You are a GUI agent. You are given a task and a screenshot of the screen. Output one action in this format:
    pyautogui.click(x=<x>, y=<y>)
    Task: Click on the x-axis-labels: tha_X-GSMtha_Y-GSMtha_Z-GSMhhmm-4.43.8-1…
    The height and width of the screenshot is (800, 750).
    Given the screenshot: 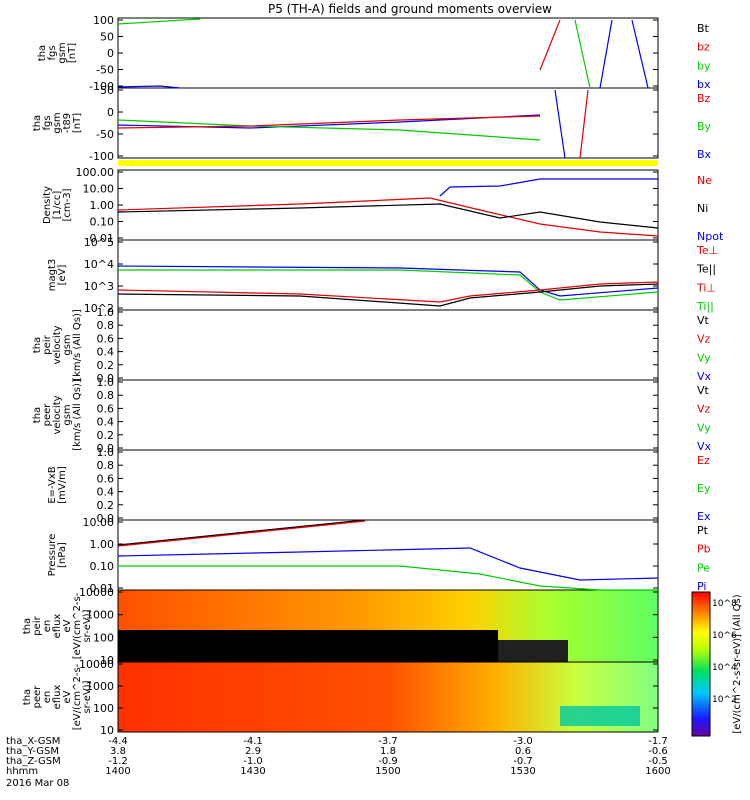 What is the action you would take?
    pyautogui.click(x=338, y=756)
    